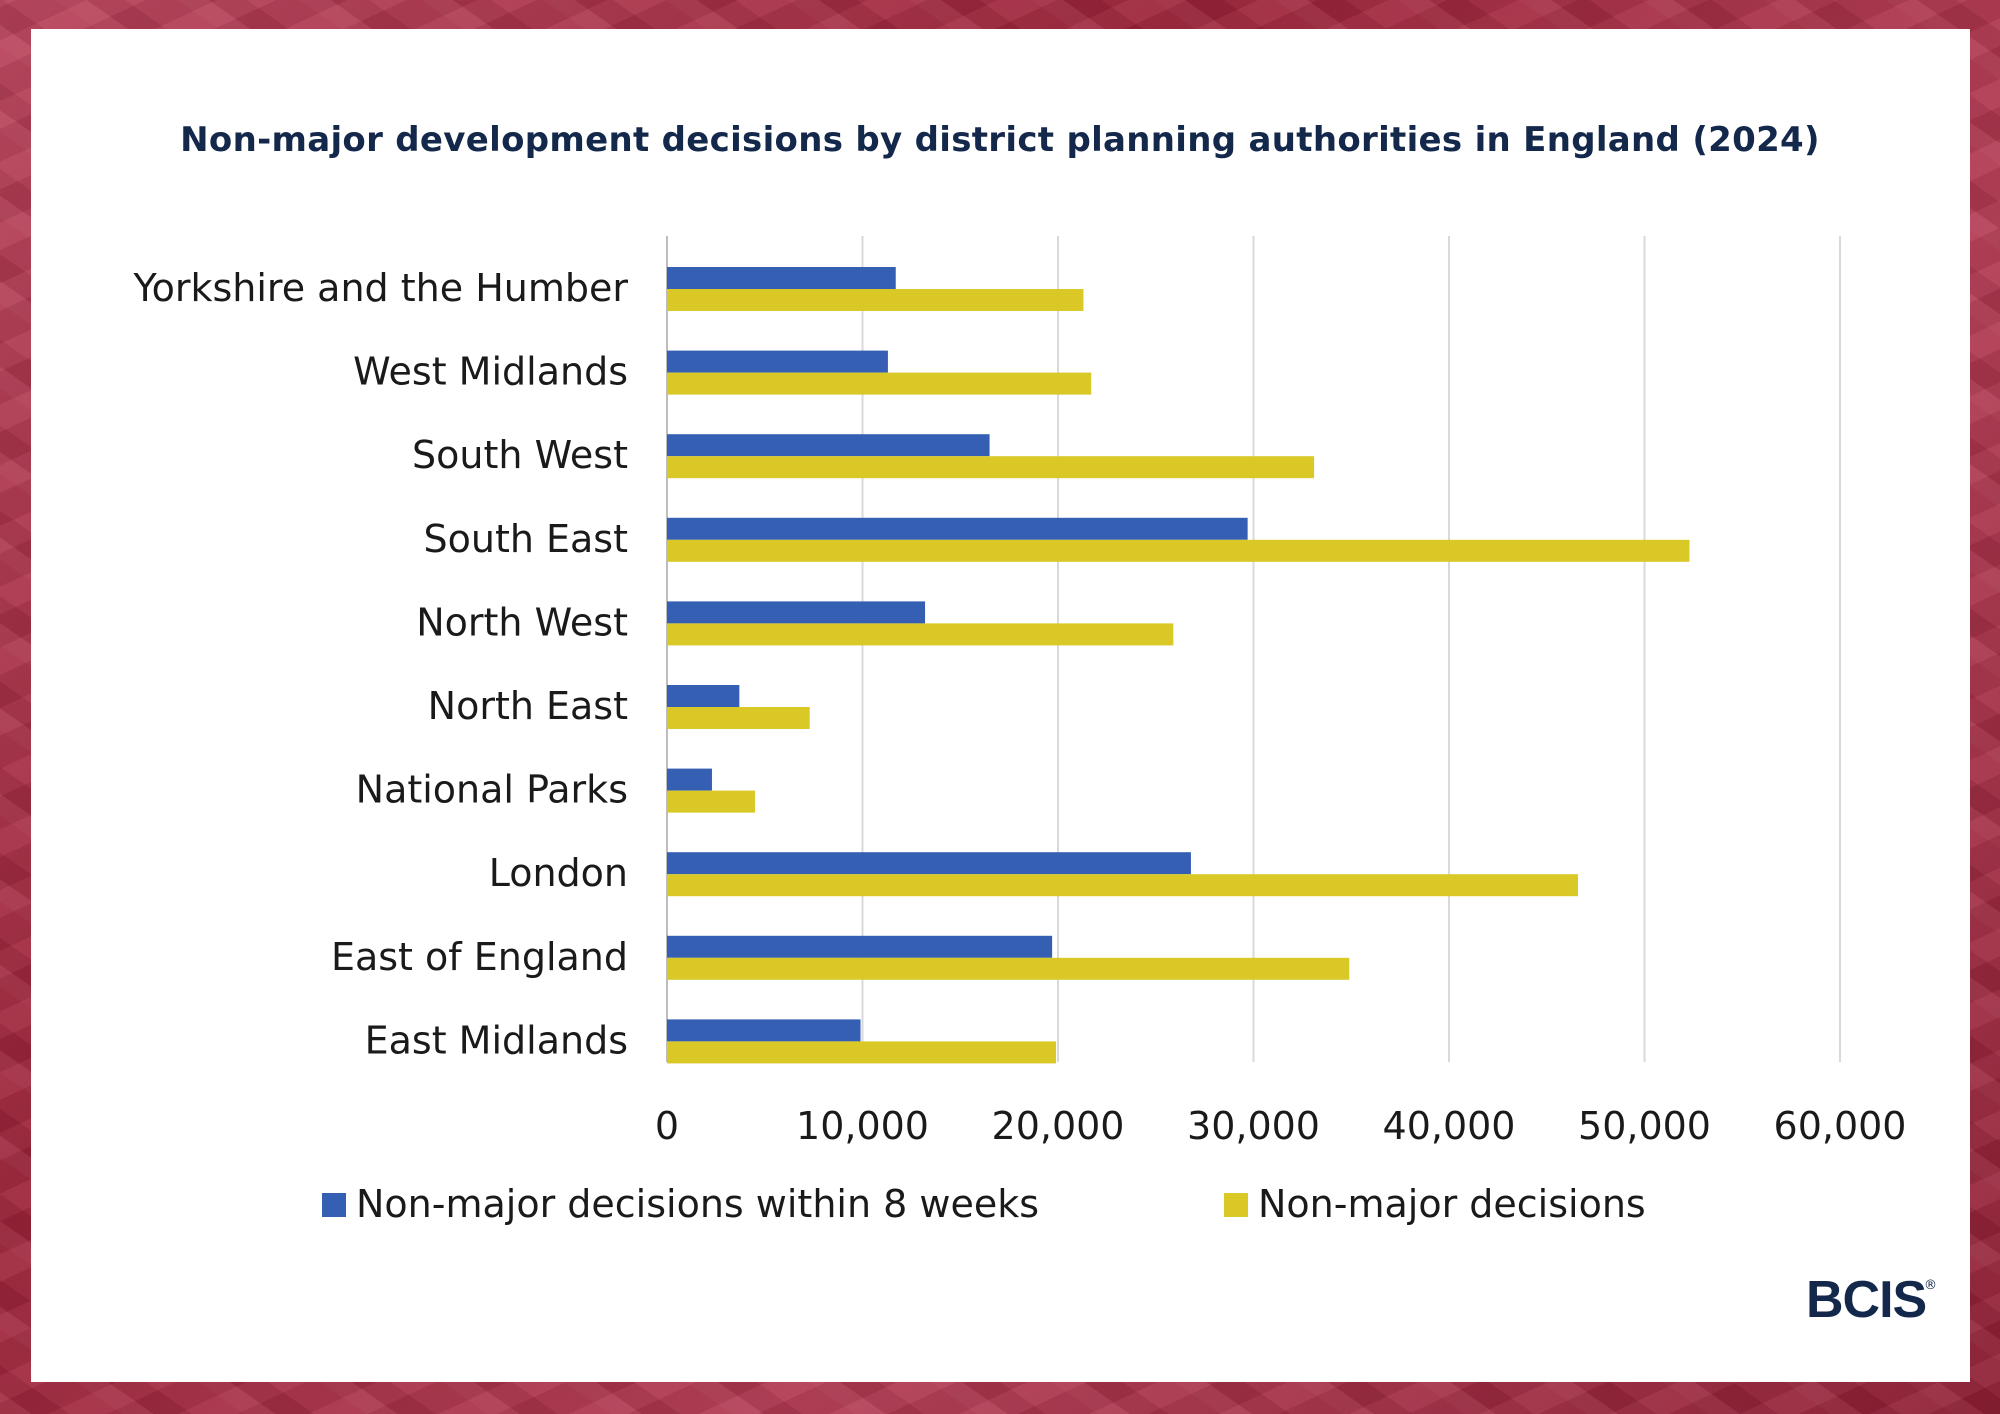 This screenshot has width=2000, height=1414. Describe the element at coordinates (1644, 1126) in the screenshot. I see `x-tick-label: 50,000` at that location.